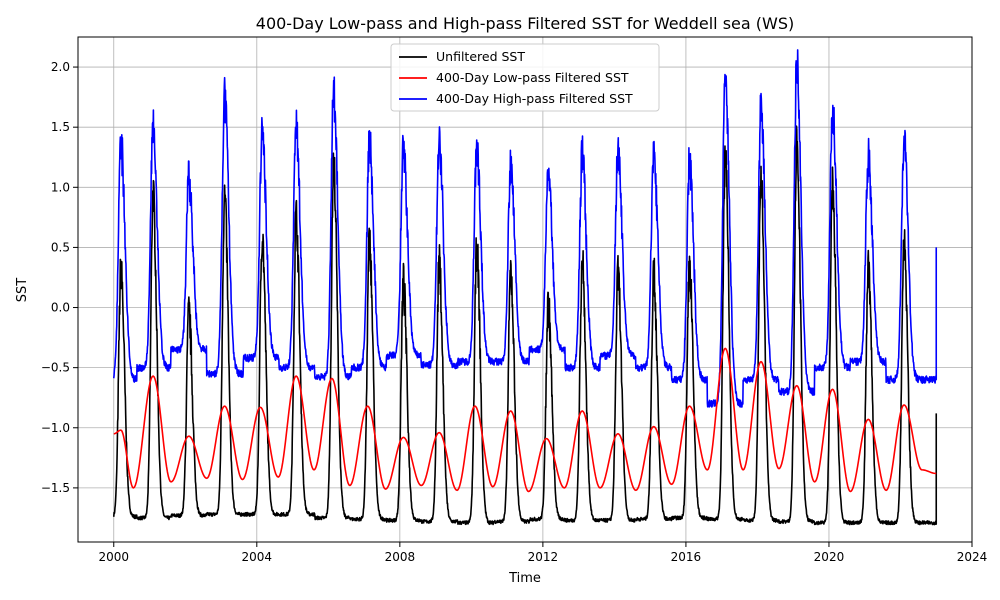 This screenshot has width=1000, height=600. Describe the element at coordinates (257, 557) in the screenshot. I see `x-tick-label: 2004` at that location.